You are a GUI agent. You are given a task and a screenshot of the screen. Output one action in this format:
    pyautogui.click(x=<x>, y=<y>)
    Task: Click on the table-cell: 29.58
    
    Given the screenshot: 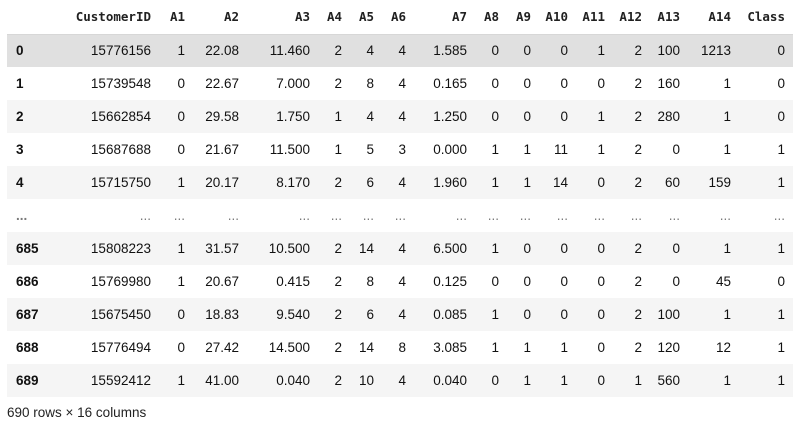 What is the action you would take?
    pyautogui.click(x=222, y=116)
    